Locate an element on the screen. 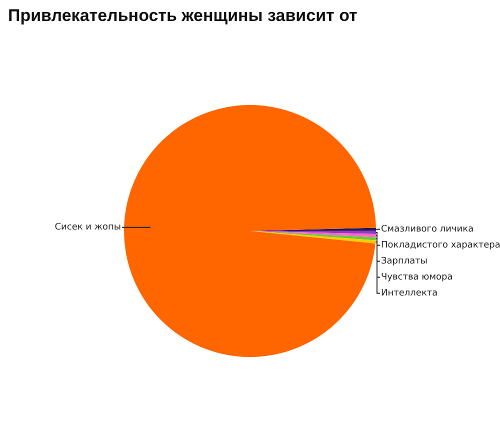 The image size is (500, 441). slice-label: Чувства юмора is located at coordinates (417, 277).